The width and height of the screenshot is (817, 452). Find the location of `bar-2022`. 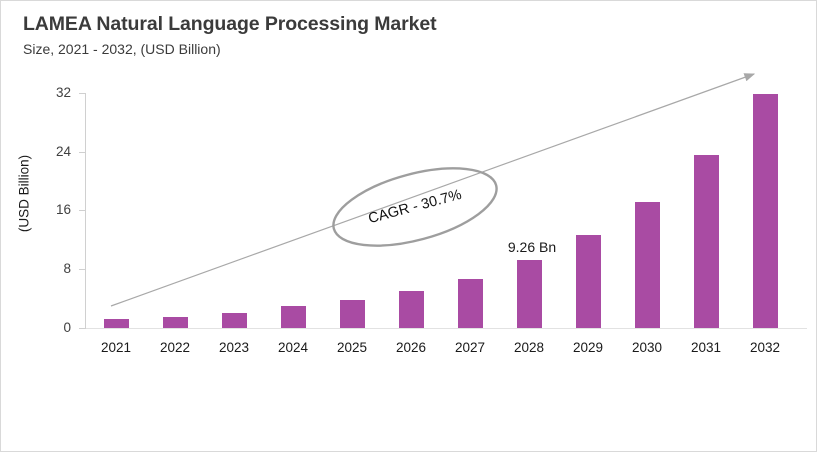

bar-2022 is located at coordinates (175, 322).